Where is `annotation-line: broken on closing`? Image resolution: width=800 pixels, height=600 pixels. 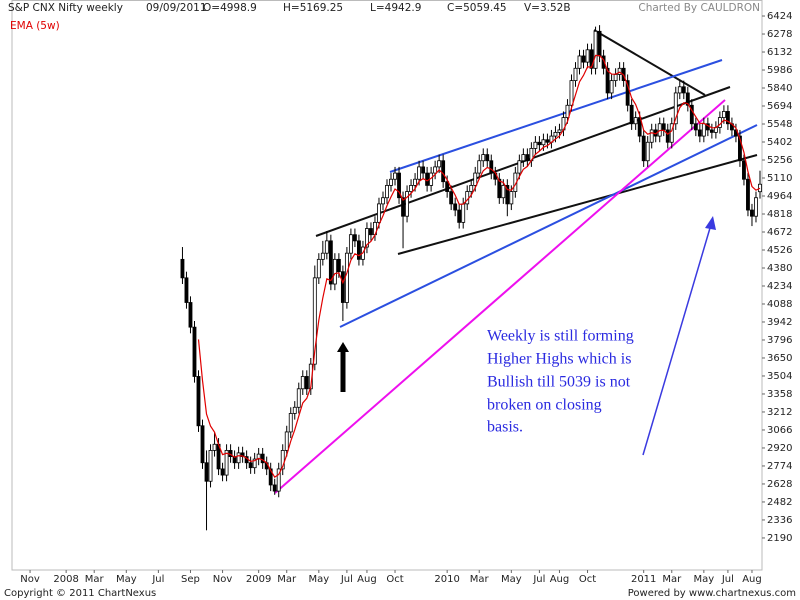 annotation-line: broken on closing is located at coordinates (544, 405).